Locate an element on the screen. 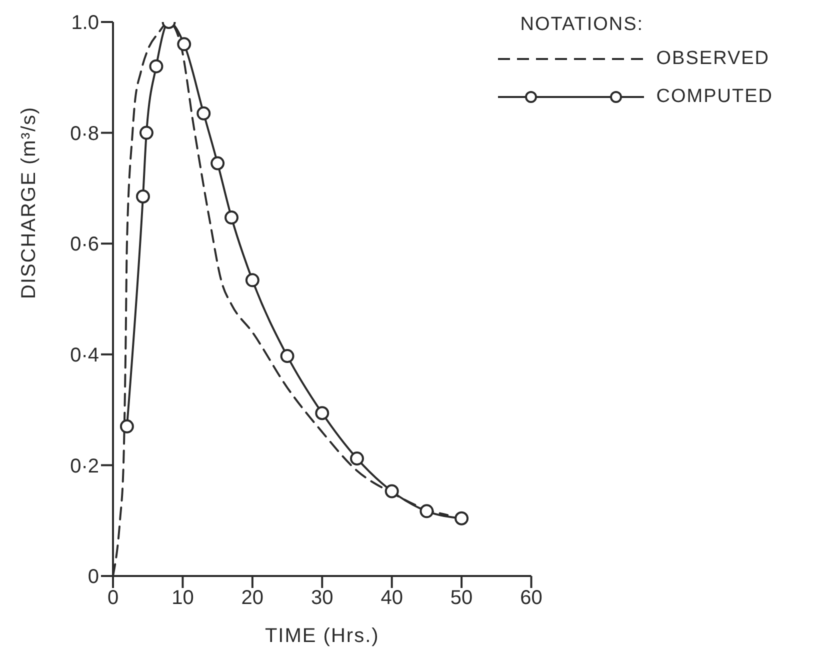  legend-label: COMPUTED is located at coordinates (714, 97).